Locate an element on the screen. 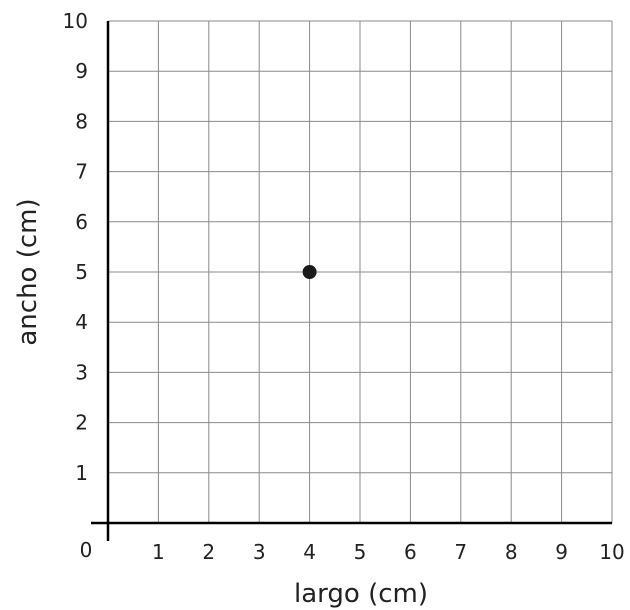  y-tick-labels: 1 2 3 4 5 6 7 8 9 10 is located at coordinates (75, 247).